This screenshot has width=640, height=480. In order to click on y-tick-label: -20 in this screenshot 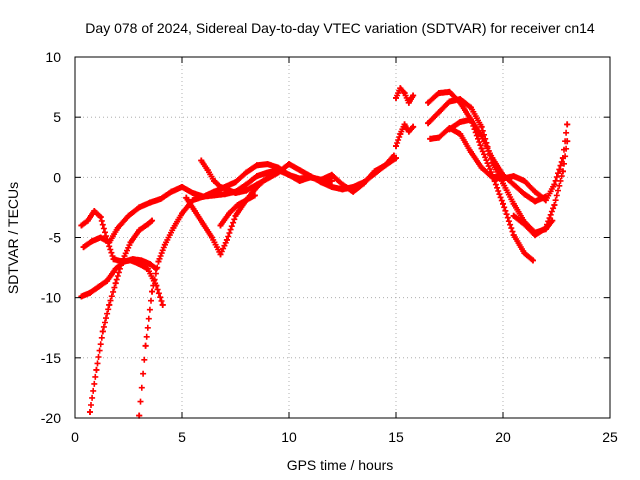, I will do `click(51, 418)`.